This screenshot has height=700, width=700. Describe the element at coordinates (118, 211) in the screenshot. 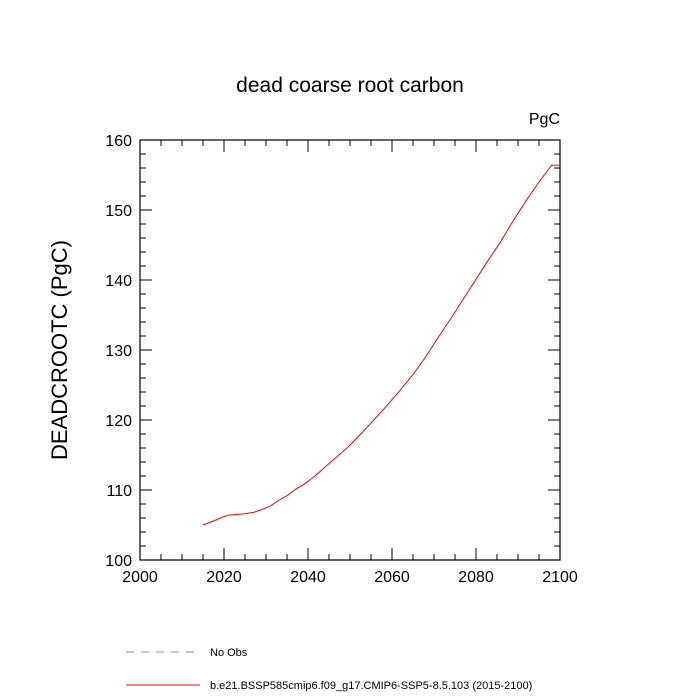

I see `y-tick-label: 150` at that location.